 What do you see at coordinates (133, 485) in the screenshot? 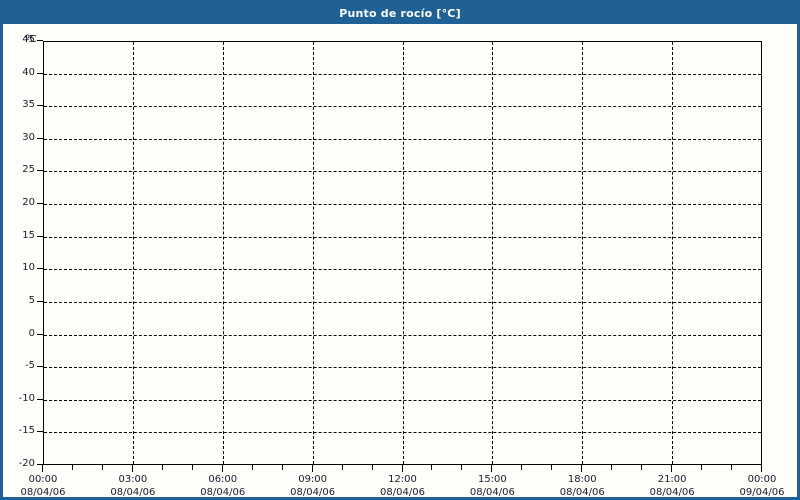
I see `x-axis-tick-label: 03:00 08/04/06` at bounding box center [133, 485].